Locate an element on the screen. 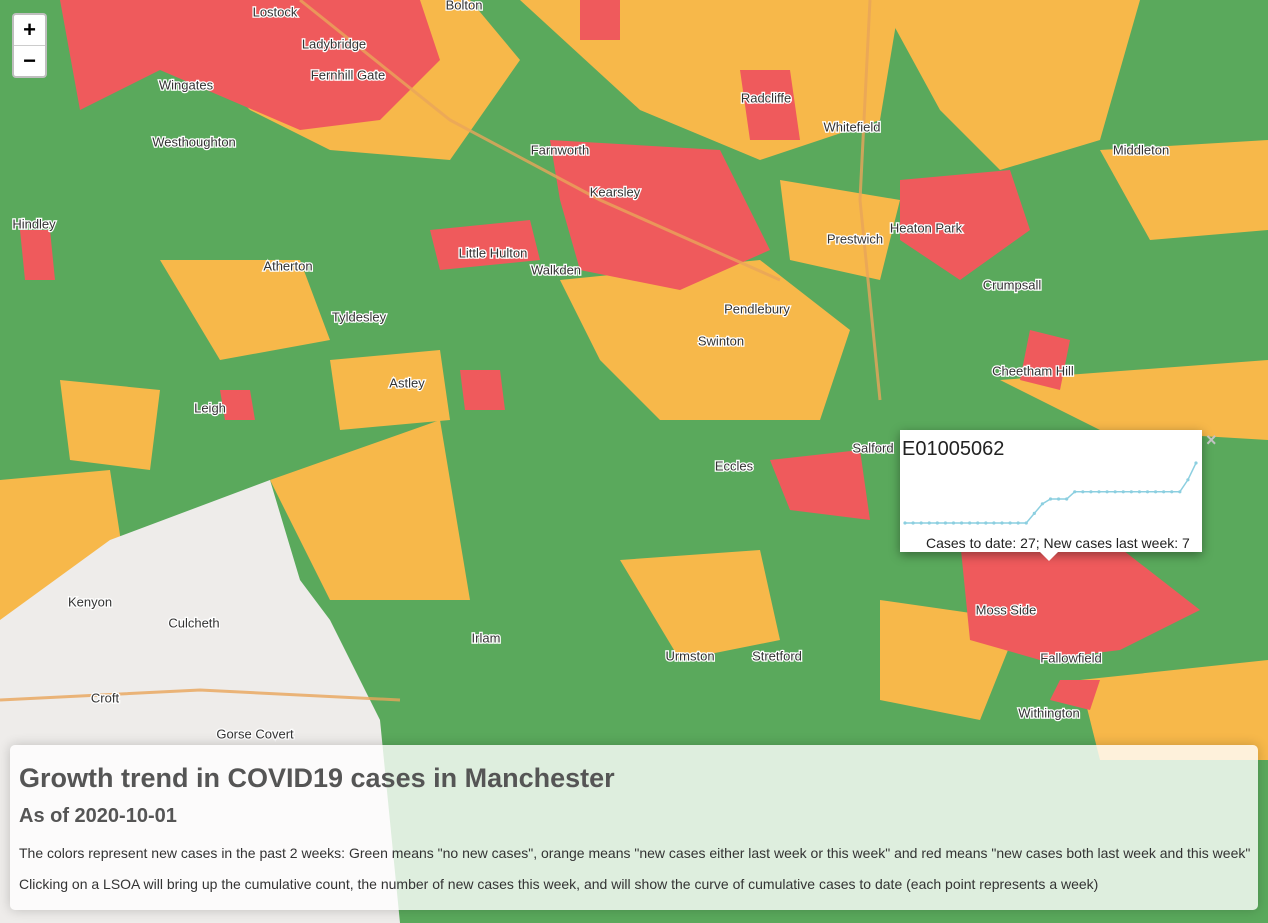  place-label: Leigh is located at coordinates (210, 407).